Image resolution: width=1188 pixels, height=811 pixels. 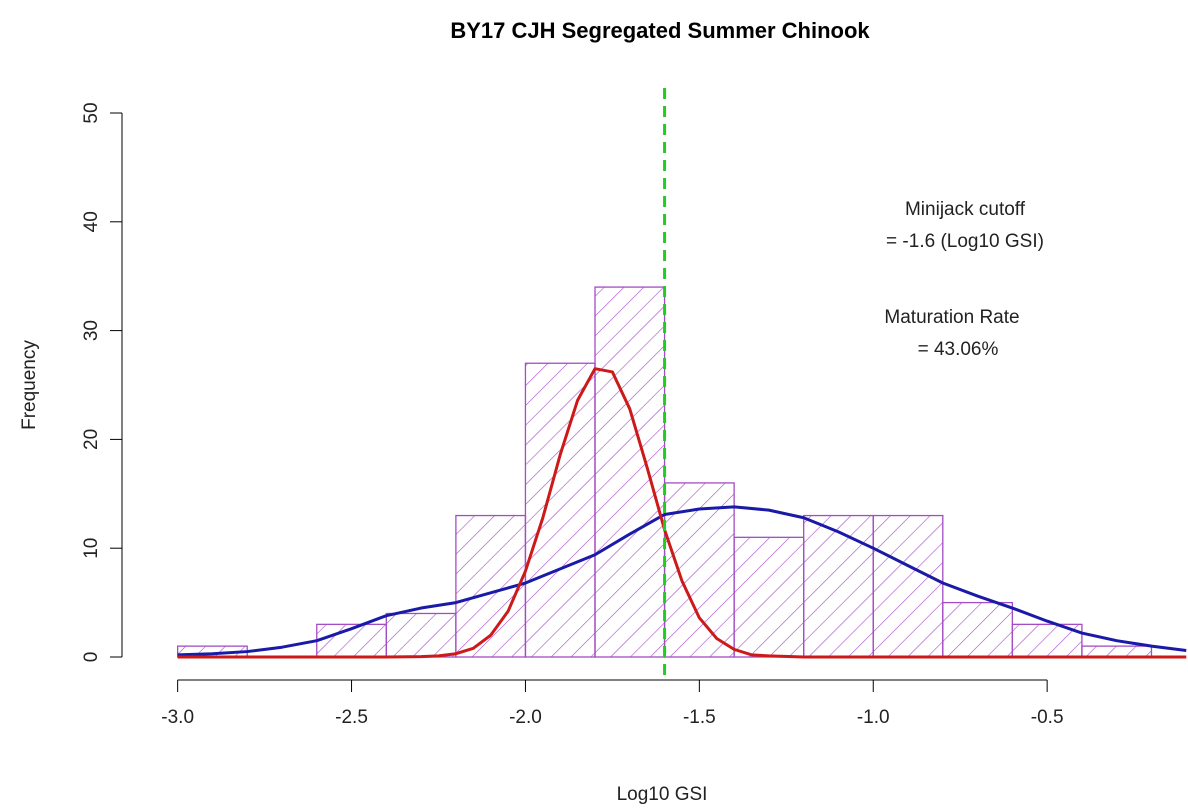 I want to click on annotation: = 43.06%, so click(x=958, y=349).